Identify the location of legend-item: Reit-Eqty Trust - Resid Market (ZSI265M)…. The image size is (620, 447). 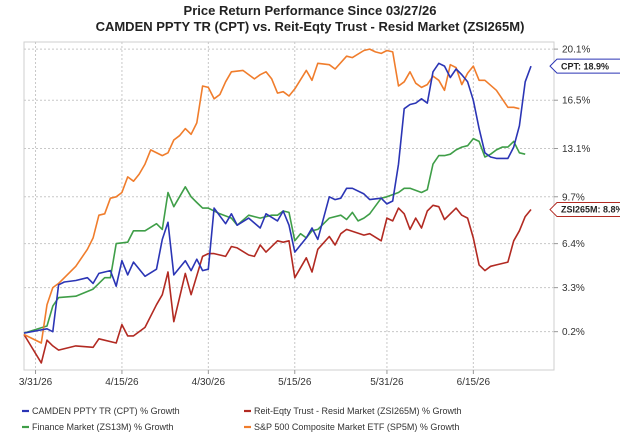
(353, 411).